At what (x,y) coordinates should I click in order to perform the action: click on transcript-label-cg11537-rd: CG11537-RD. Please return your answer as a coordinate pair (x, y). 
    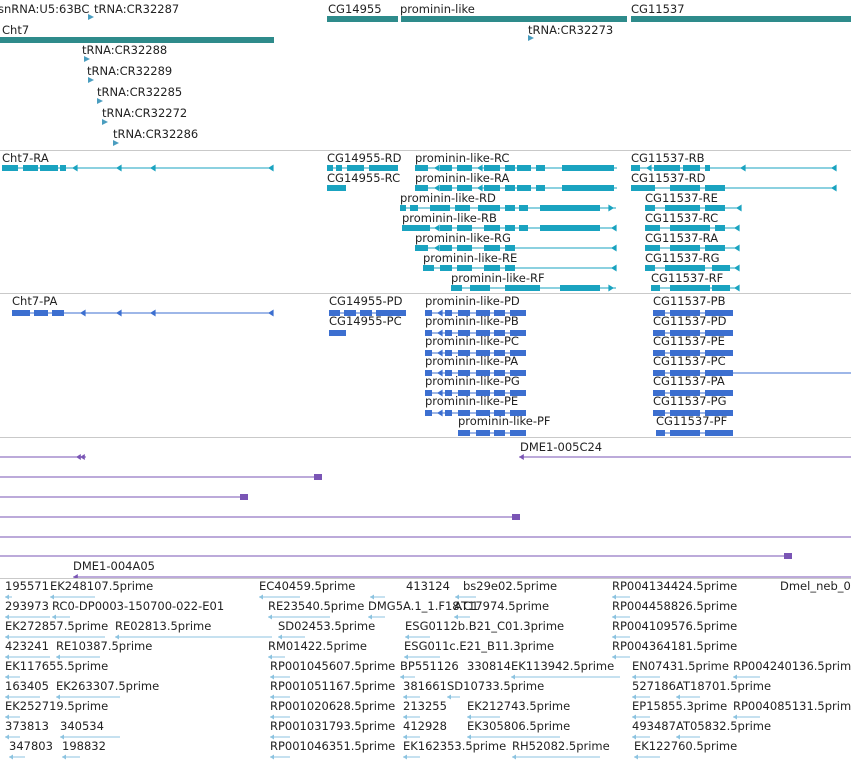
    Looking at the image, I should click on (668, 178).